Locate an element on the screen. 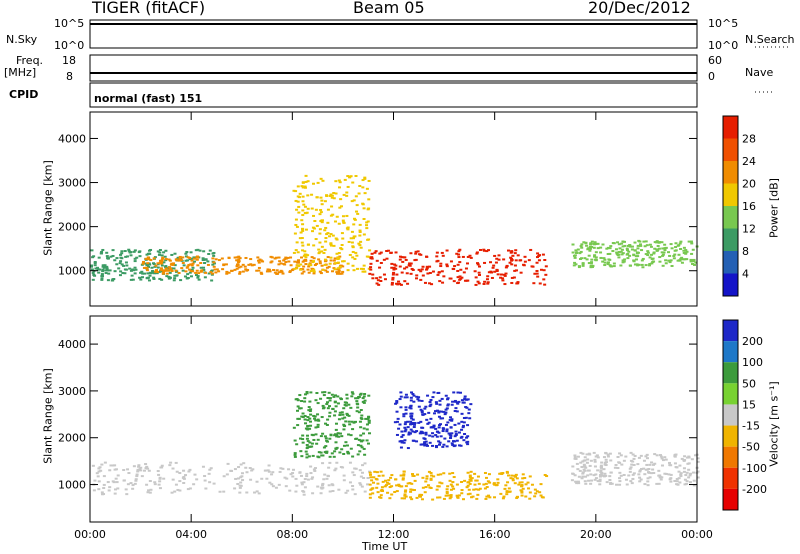 This screenshot has height=554, width=800. nsky-tick-bottom: 10^0 is located at coordinates (69, 45).